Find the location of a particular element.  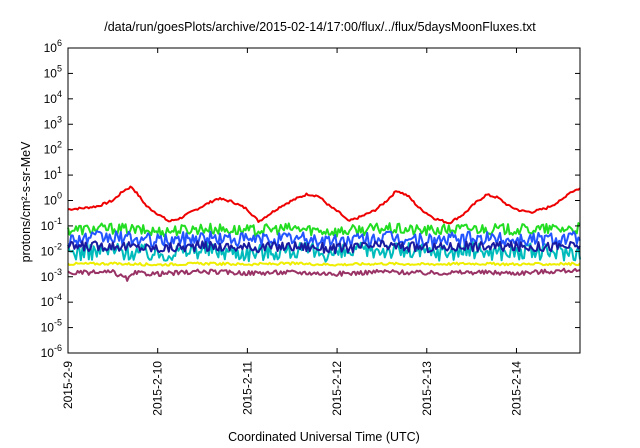

y-tick-label: 10⁻² is located at coordinates (51, 249).